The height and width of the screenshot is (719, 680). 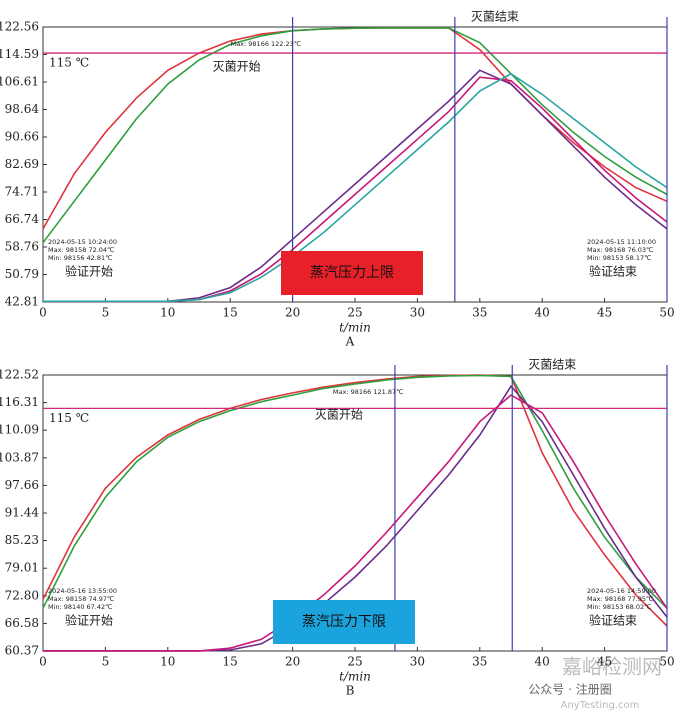 I want to click on readout: Max: 98166 121.87℃, so click(x=368, y=392).